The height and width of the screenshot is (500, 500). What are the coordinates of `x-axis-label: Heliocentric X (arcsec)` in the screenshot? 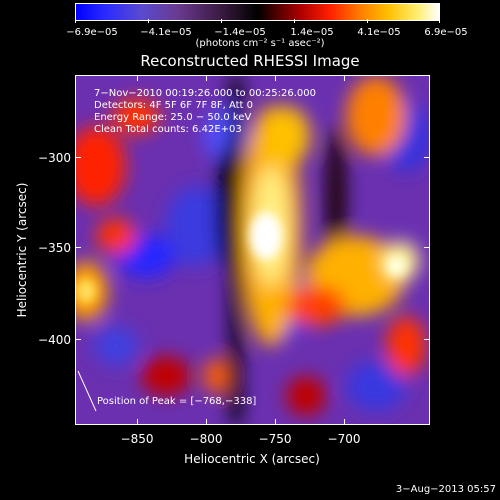 It's located at (252, 459).